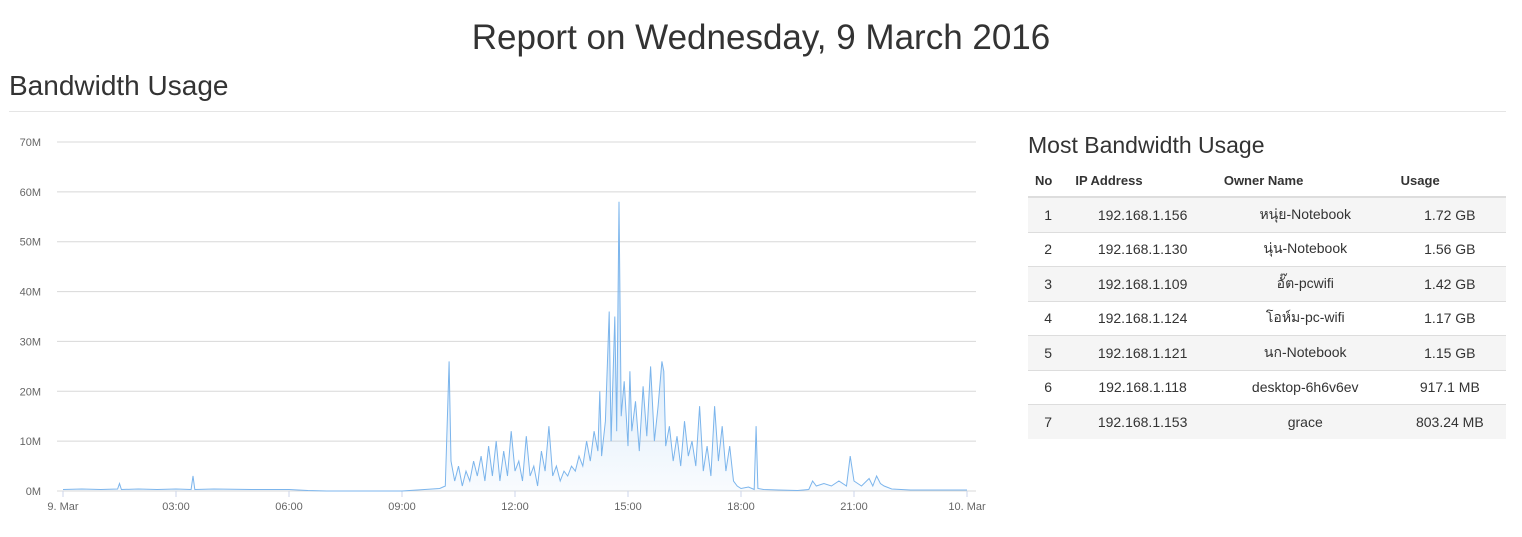 This screenshot has width=1522, height=537. I want to click on x-tick-label: 10. Mar, so click(967, 507).